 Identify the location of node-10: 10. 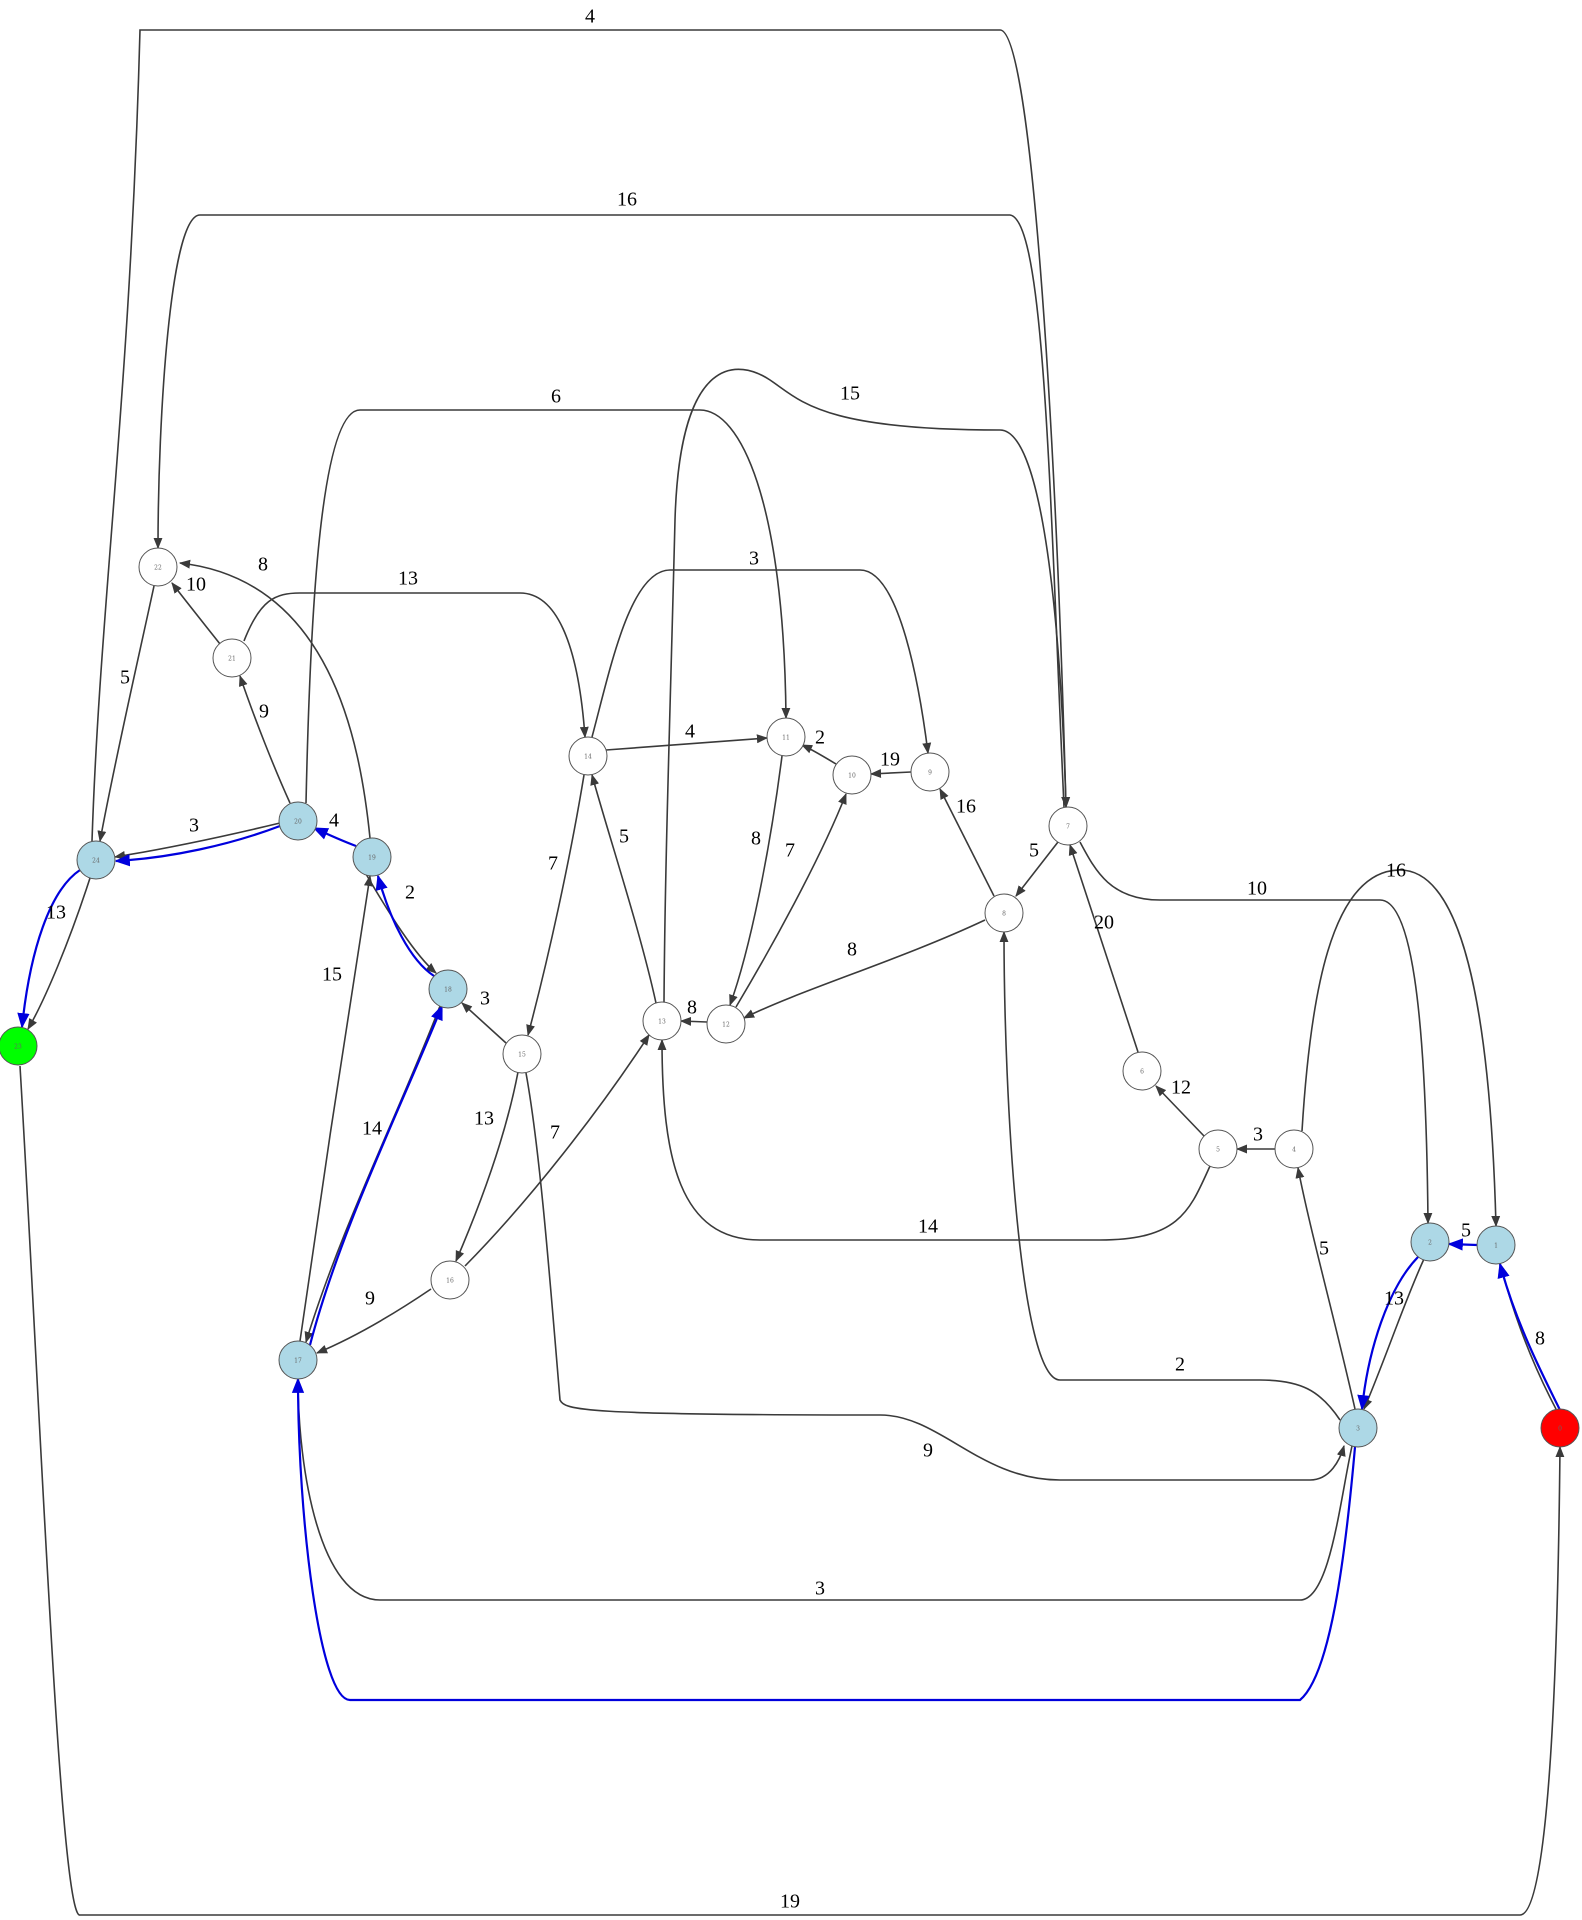
(852, 775).